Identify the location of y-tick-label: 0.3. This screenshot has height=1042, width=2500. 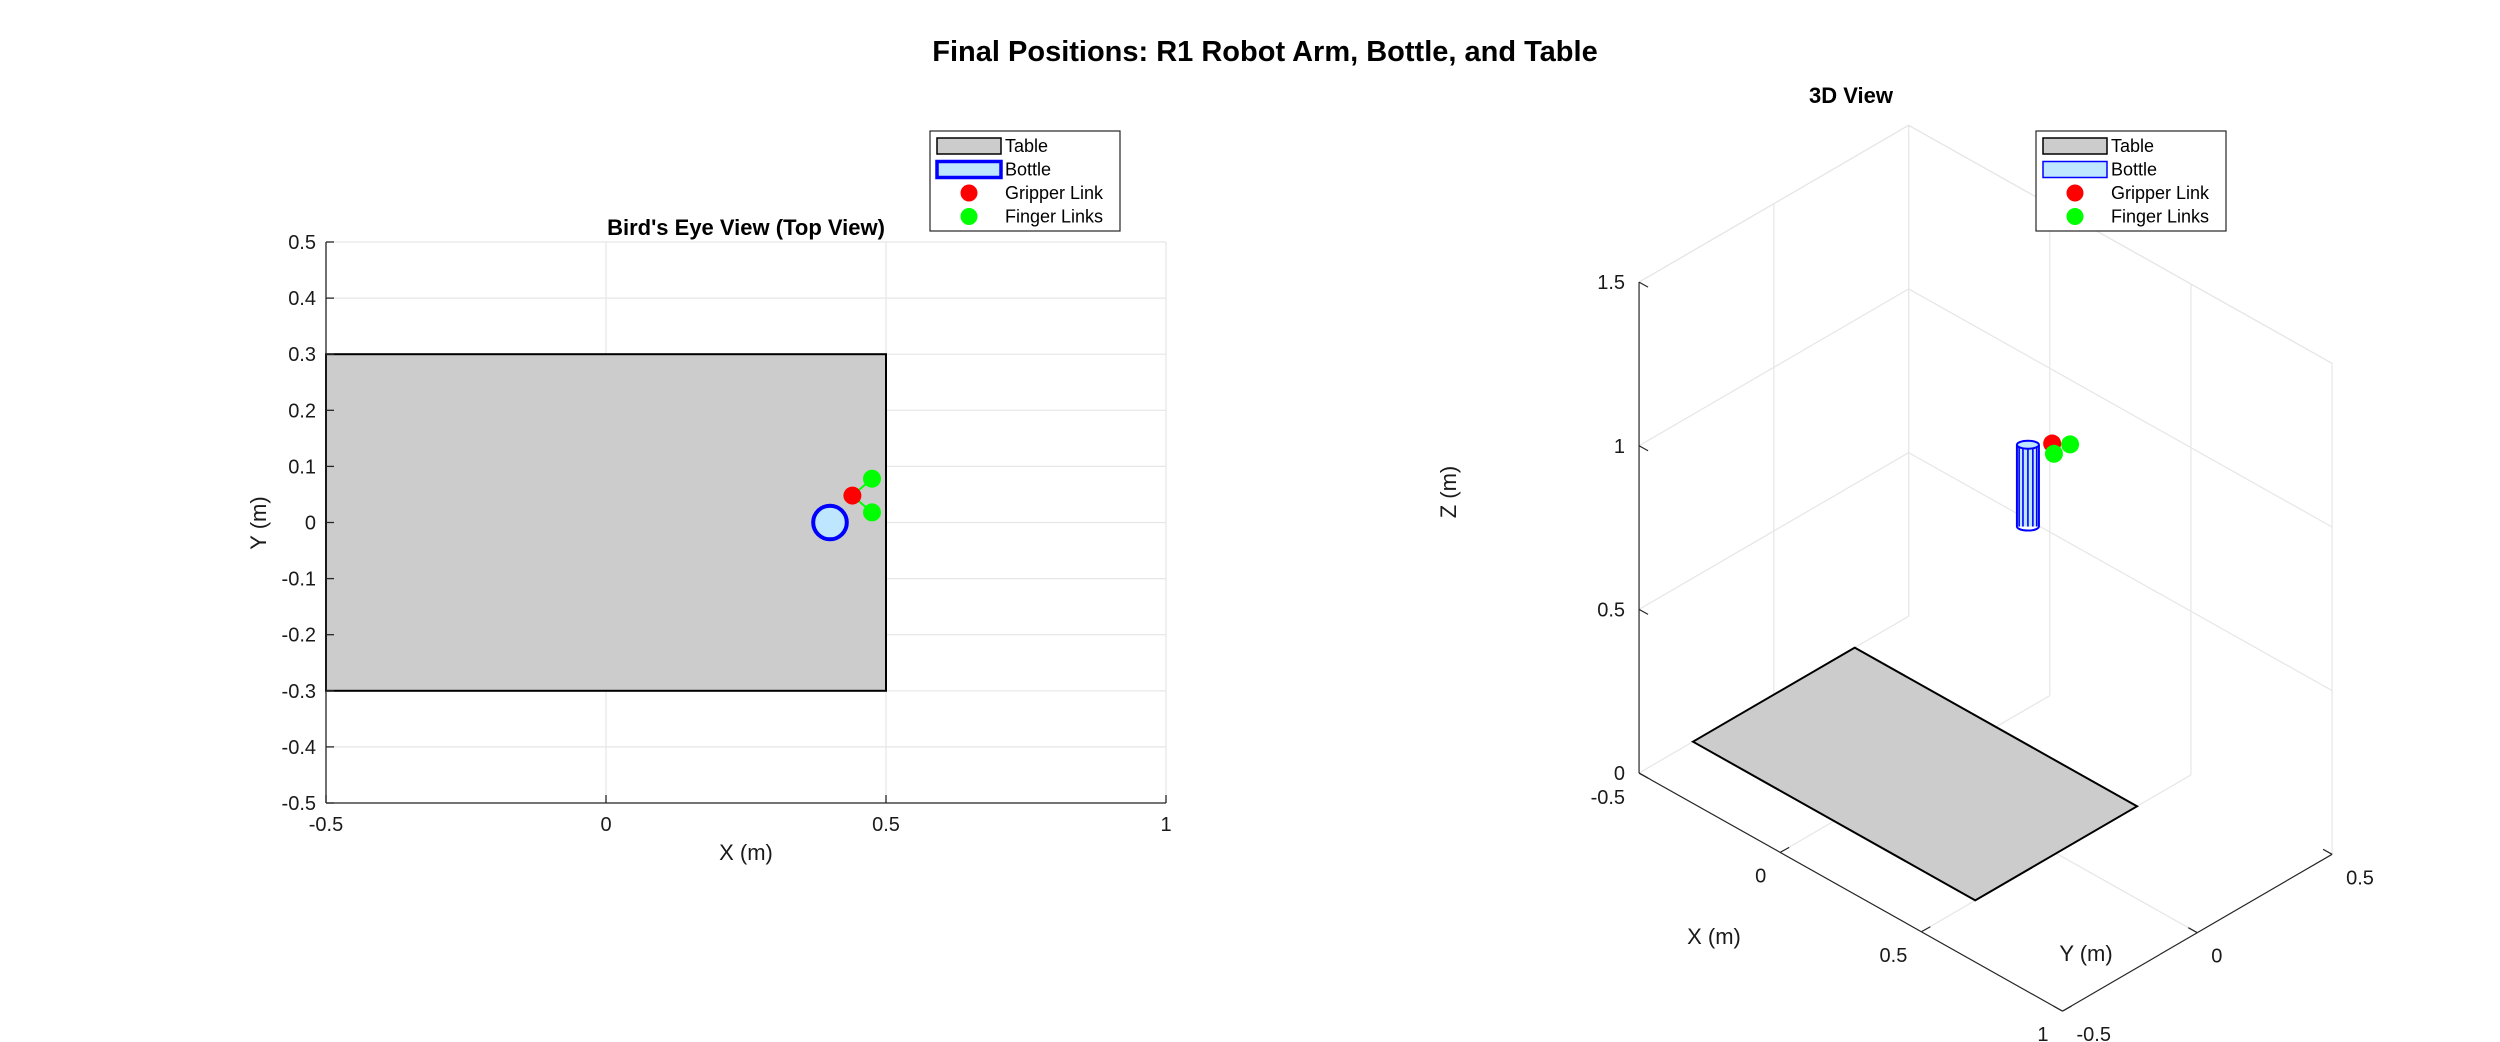
(302, 355).